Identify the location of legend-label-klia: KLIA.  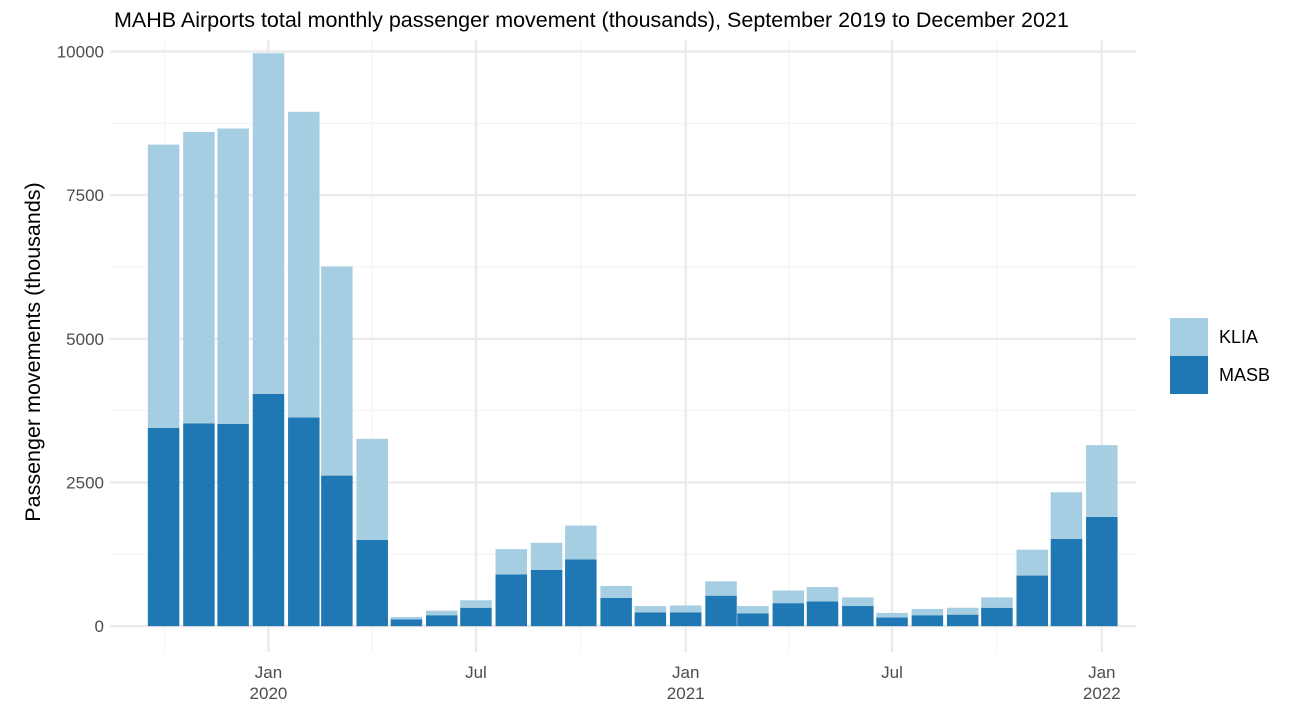
(1239, 337).